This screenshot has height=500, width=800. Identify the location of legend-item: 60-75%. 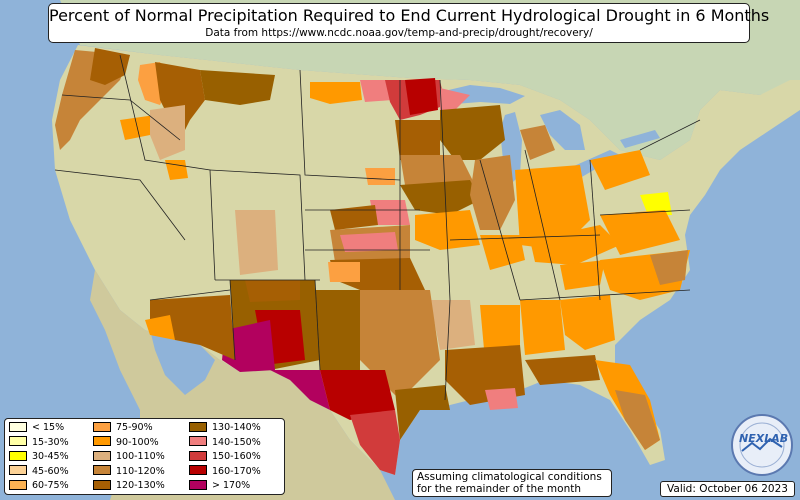
(39, 485).